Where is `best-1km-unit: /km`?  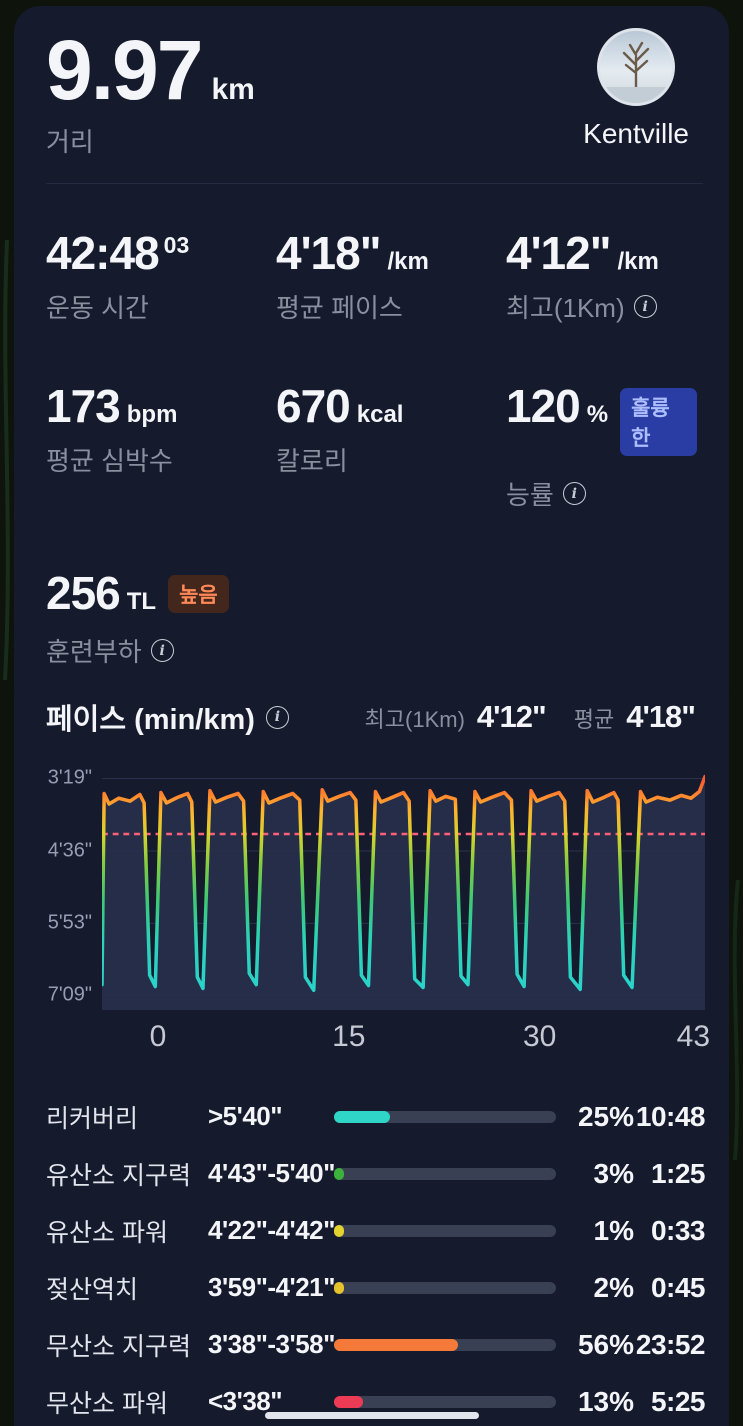
best-1km-unit: /km is located at coordinates (638, 261).